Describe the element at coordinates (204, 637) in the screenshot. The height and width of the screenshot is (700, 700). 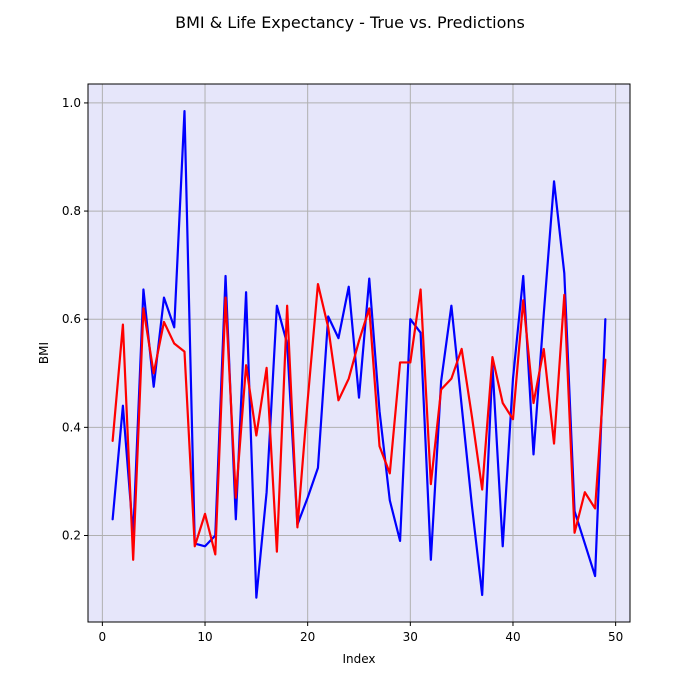
I see `x-tick-label: 10` at that location.